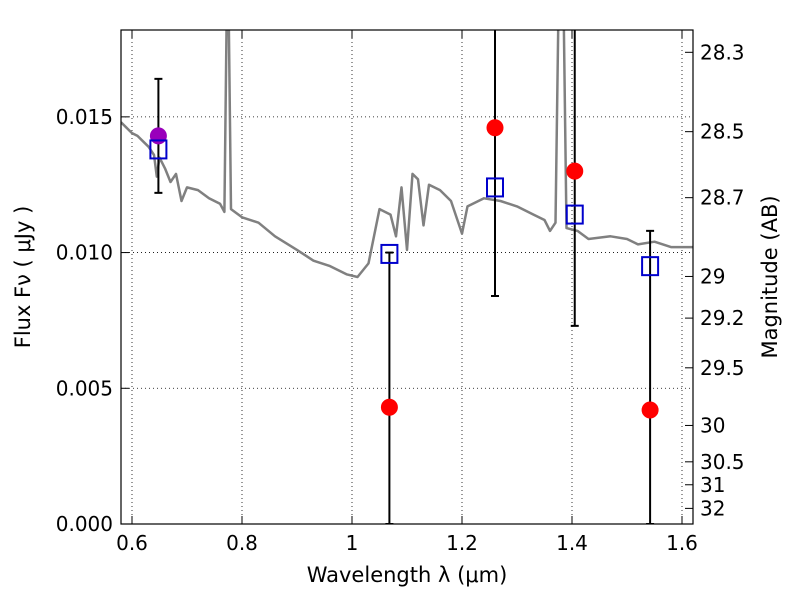 Image resolution: width=800 pixels, height=600 pixels. Describe the element at coordinates (712, 276) in the screenshot. I see `right-tick-label: 29` at that location.